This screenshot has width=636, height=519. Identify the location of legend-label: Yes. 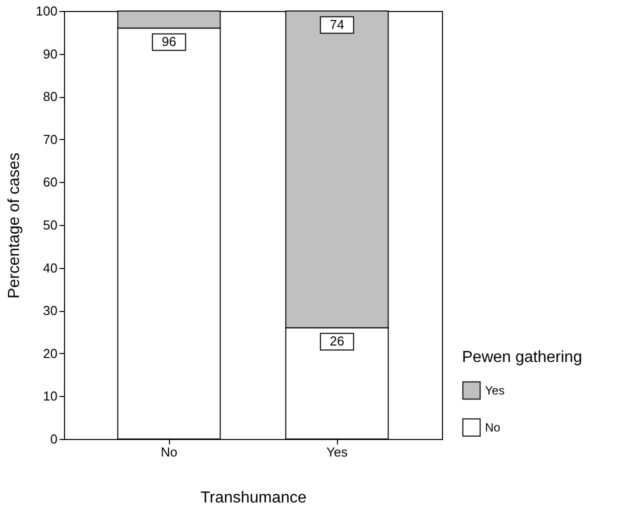
(495, 391).